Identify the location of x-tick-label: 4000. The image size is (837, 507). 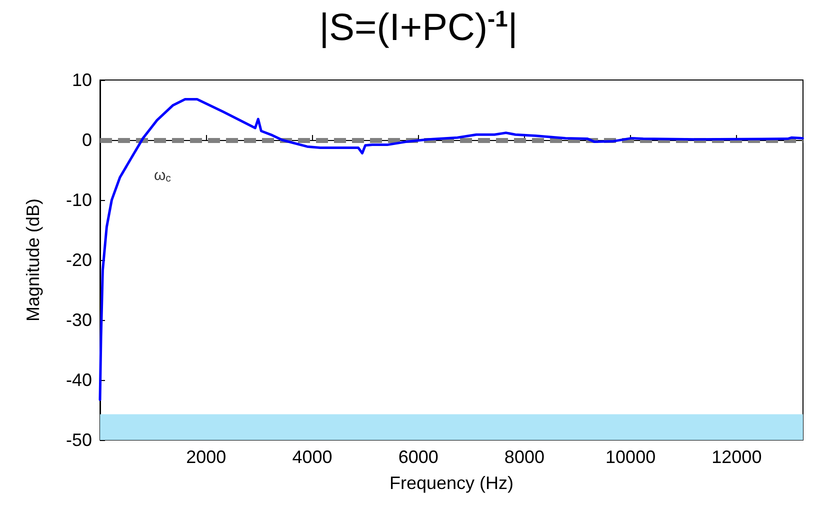
(312, 457).